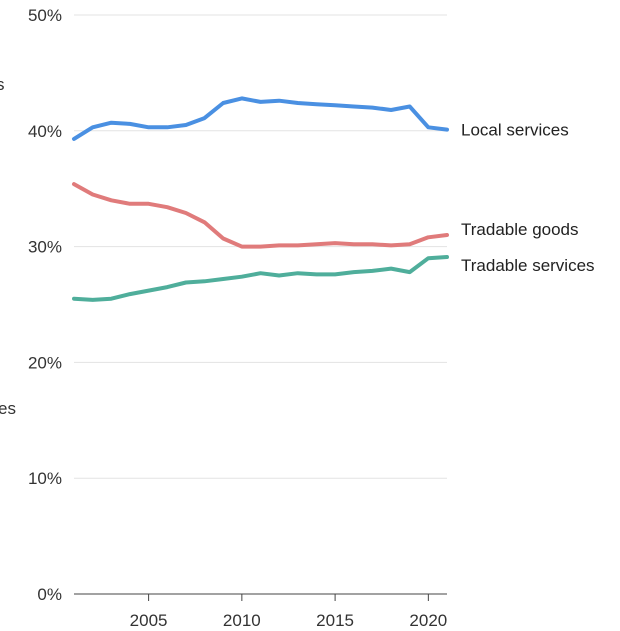 This screenshot has height=631, width=620. Describe the element at coordinates (260, 215) in the screenshot. I see `series-line-tradable-goods` at that location.